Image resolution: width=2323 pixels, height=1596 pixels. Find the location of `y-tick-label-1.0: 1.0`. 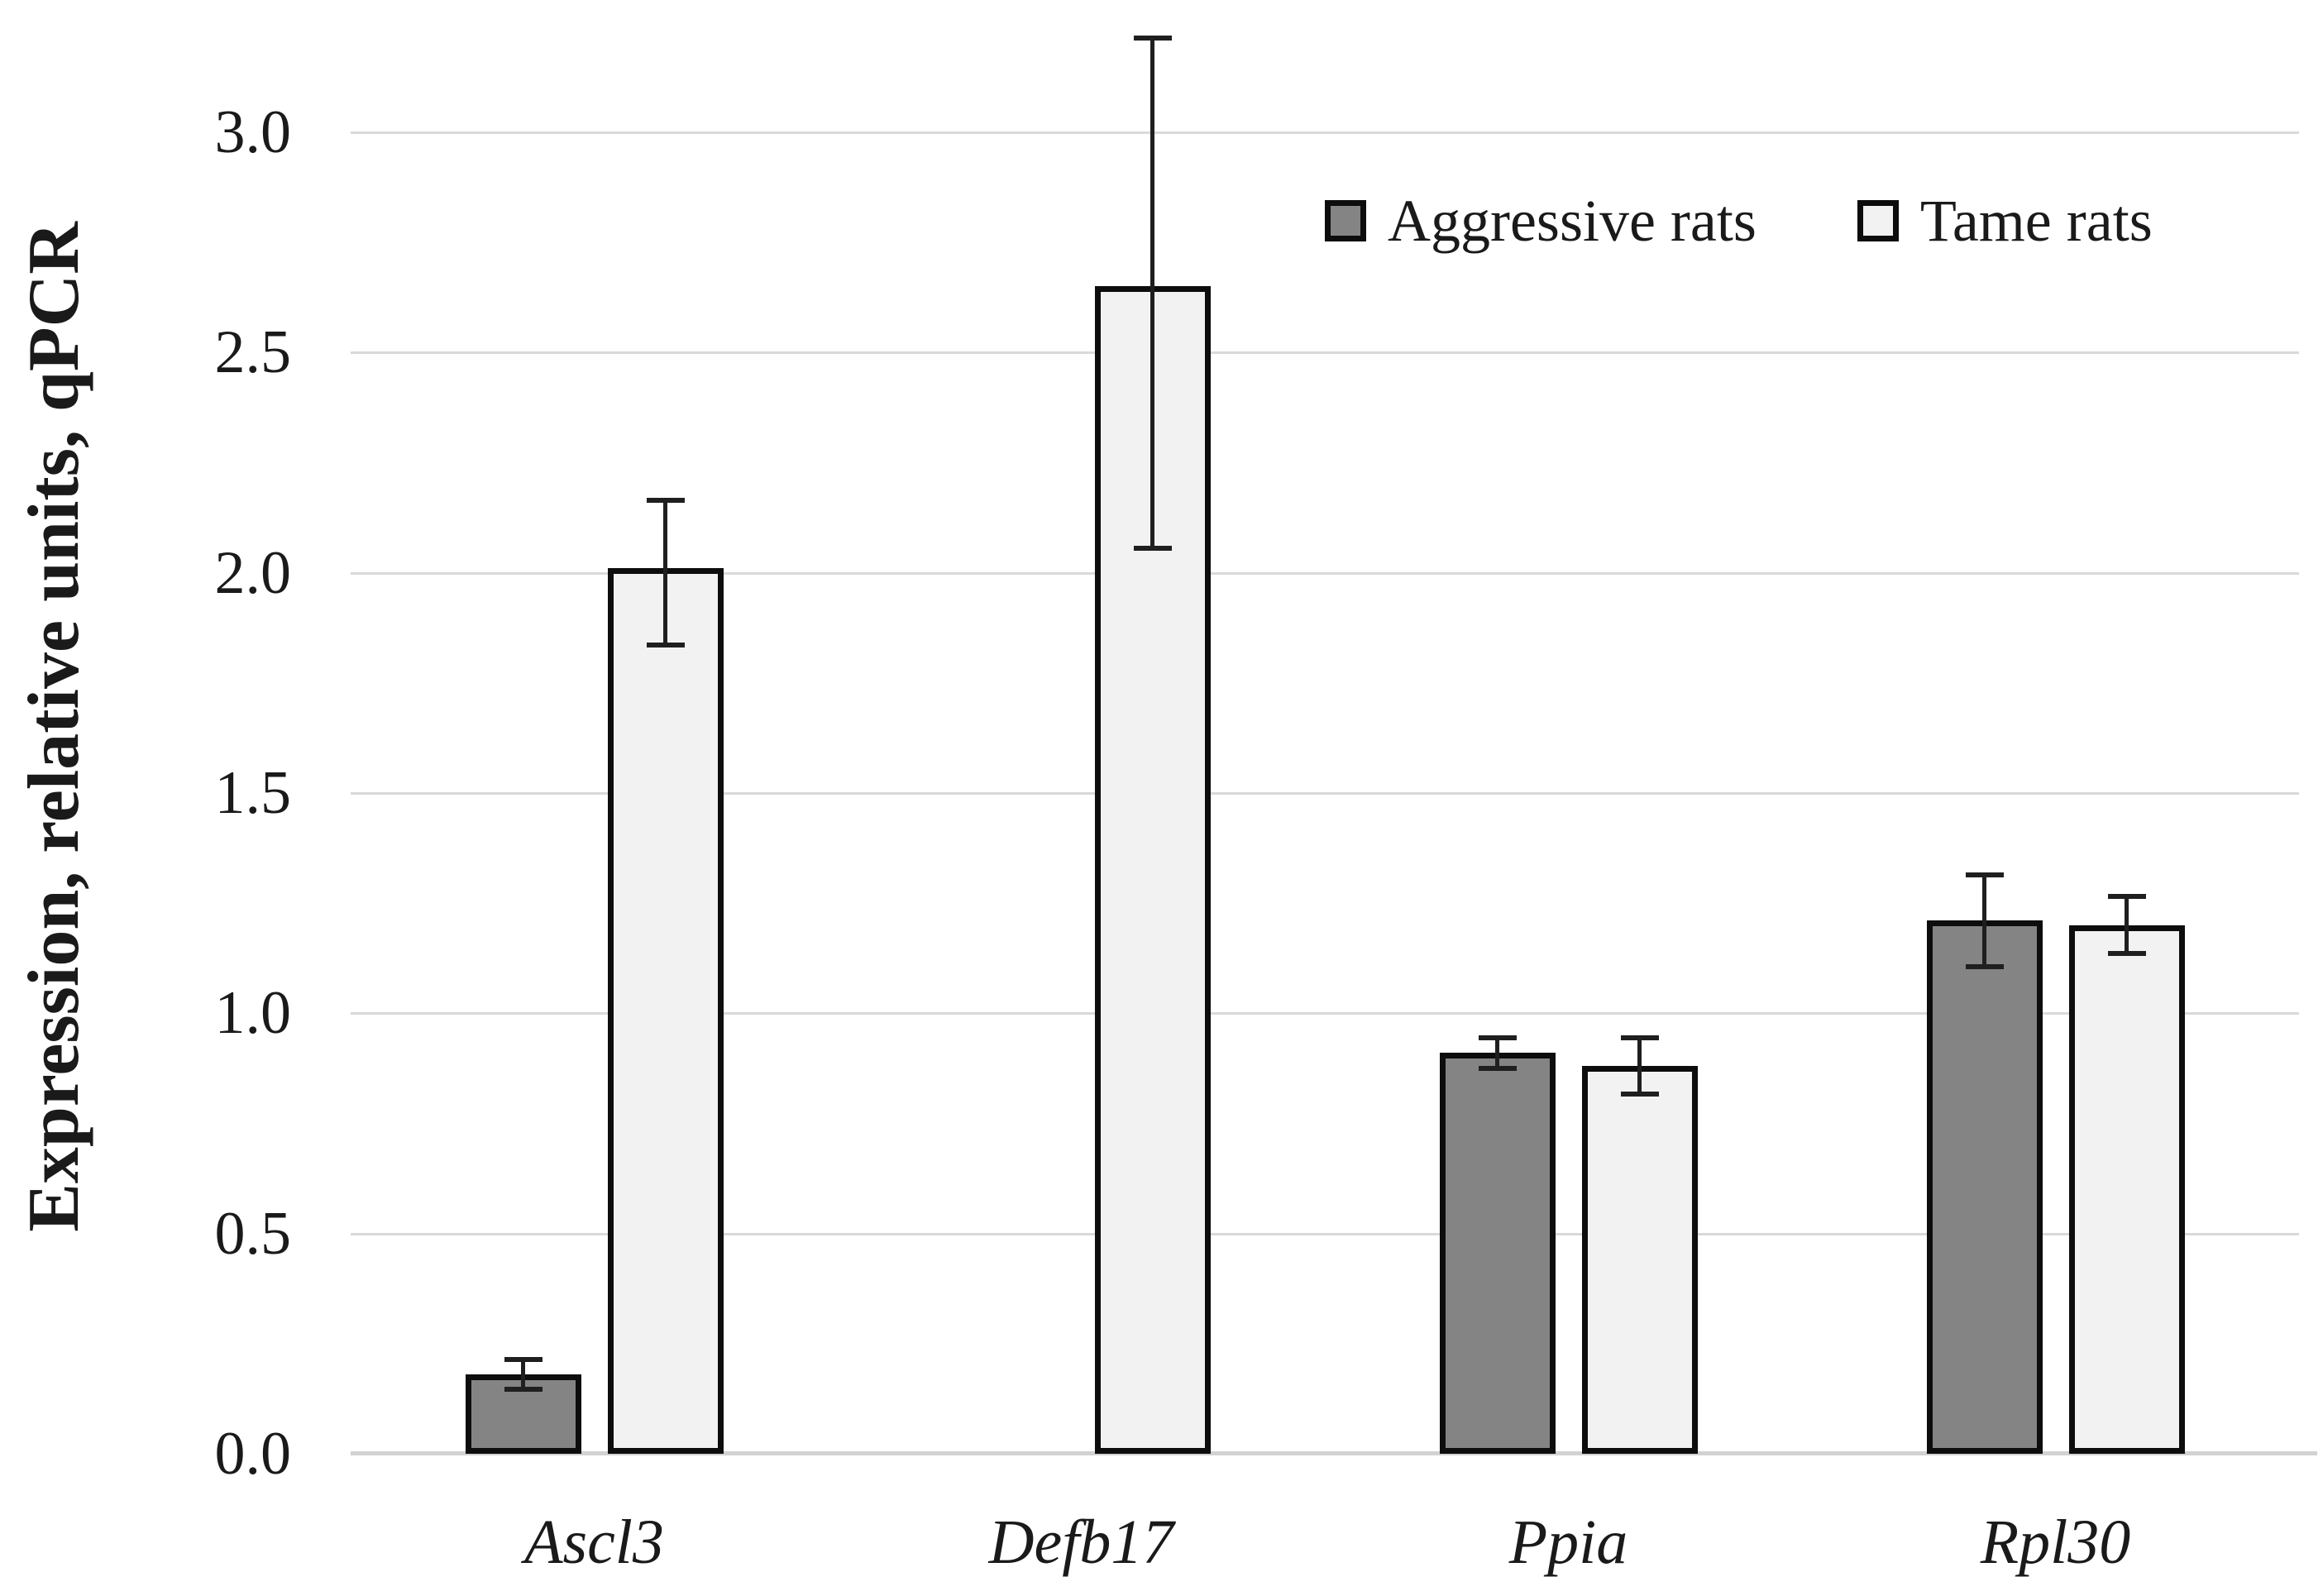

y-tick-label-1.0: 1.0 is located at coordinates (253, 1013).